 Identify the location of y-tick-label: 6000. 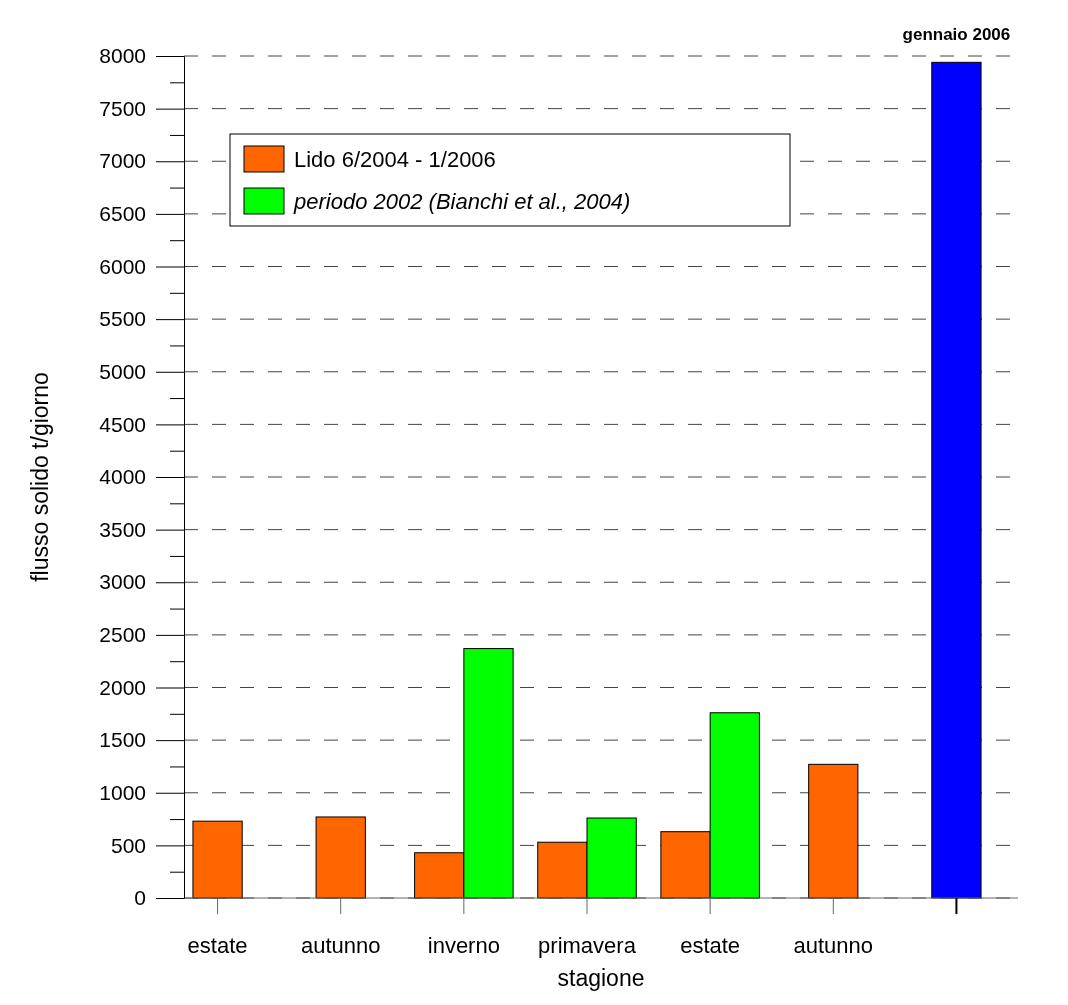
(122, 266).